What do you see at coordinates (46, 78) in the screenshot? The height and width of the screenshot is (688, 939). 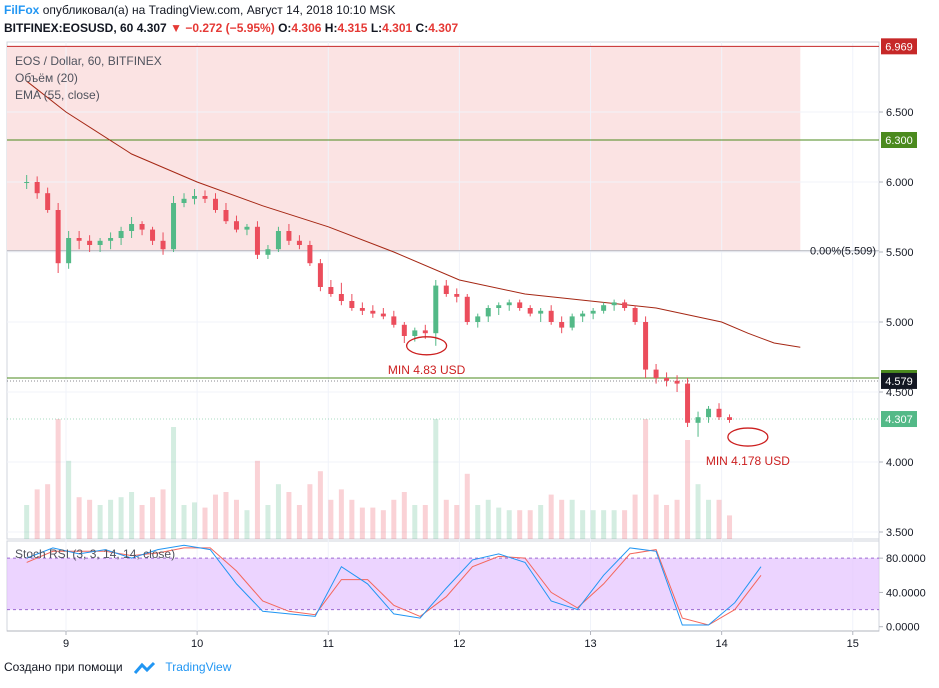 I see `legend-volume: Объём (20)` at bounding box center [46, 78].